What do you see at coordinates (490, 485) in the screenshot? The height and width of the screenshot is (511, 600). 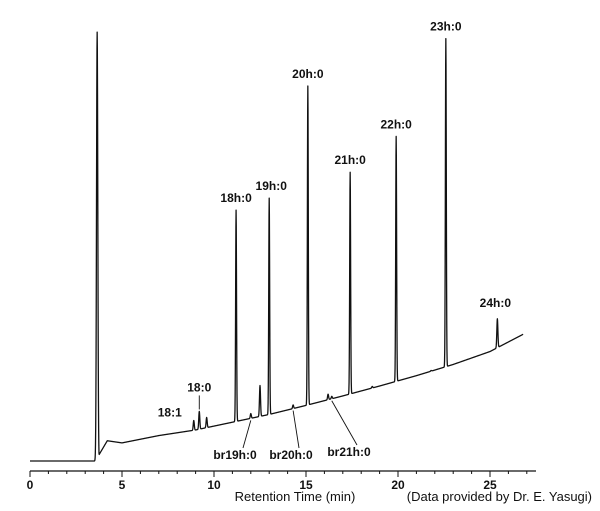 I see `x-tick-label: 25` at bounding box center [490, 485].